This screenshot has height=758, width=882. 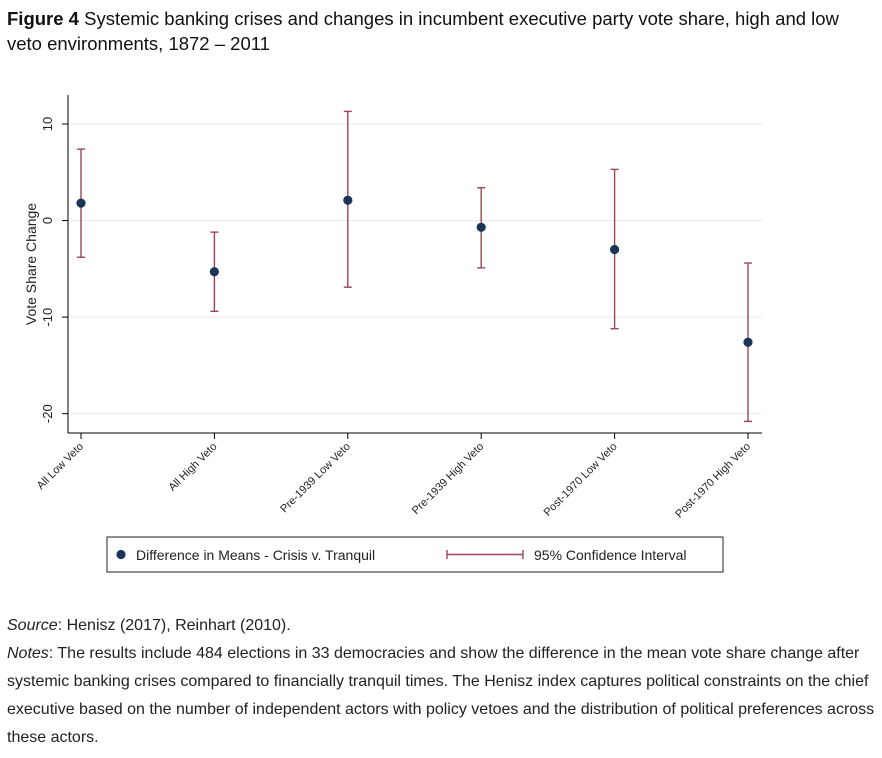 What do you see at coordinates (192, 467) in the screenshot?
I see `x-tick-label: All High Veto` at bounding box center [192, 467].